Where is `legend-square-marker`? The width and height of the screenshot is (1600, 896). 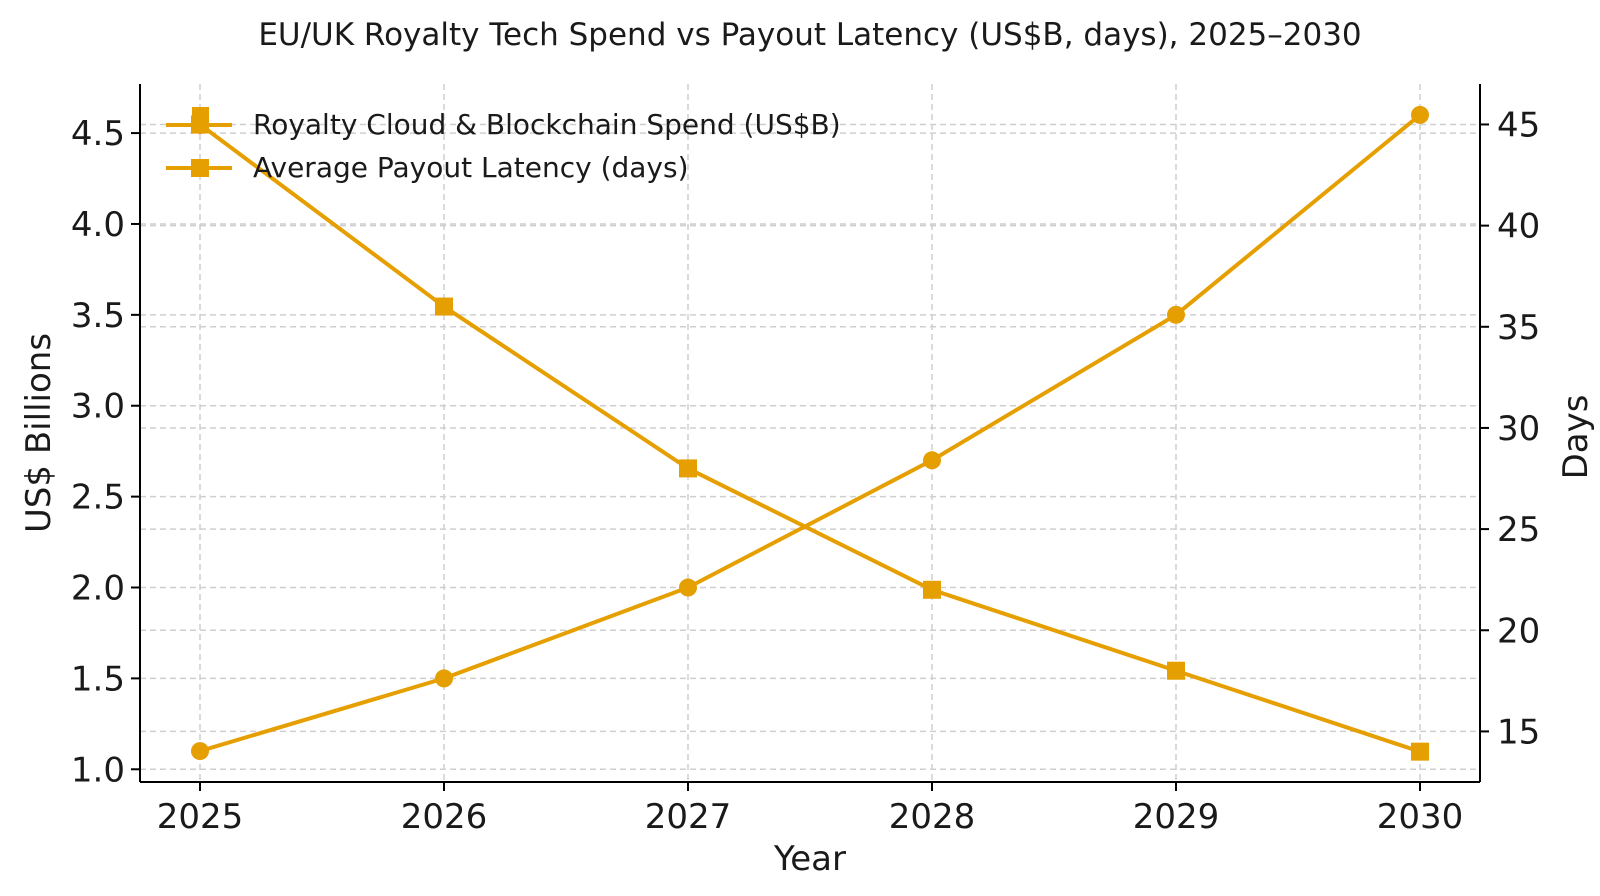
legend-square-marker is located at coordinates (200, 168).